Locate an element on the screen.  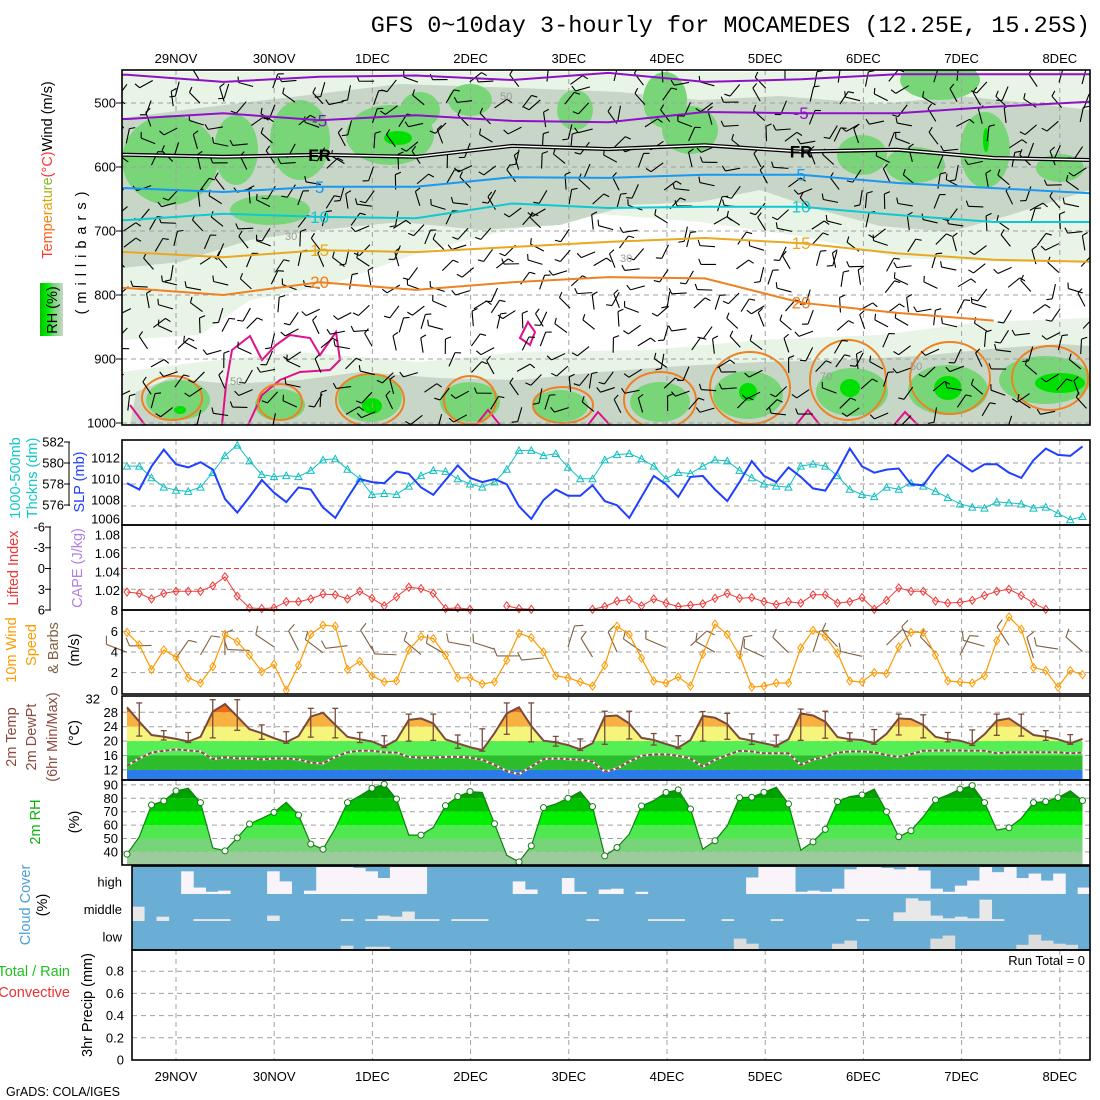
t2m-label-2: 2m DewPt is located at coordinates (32, 737).